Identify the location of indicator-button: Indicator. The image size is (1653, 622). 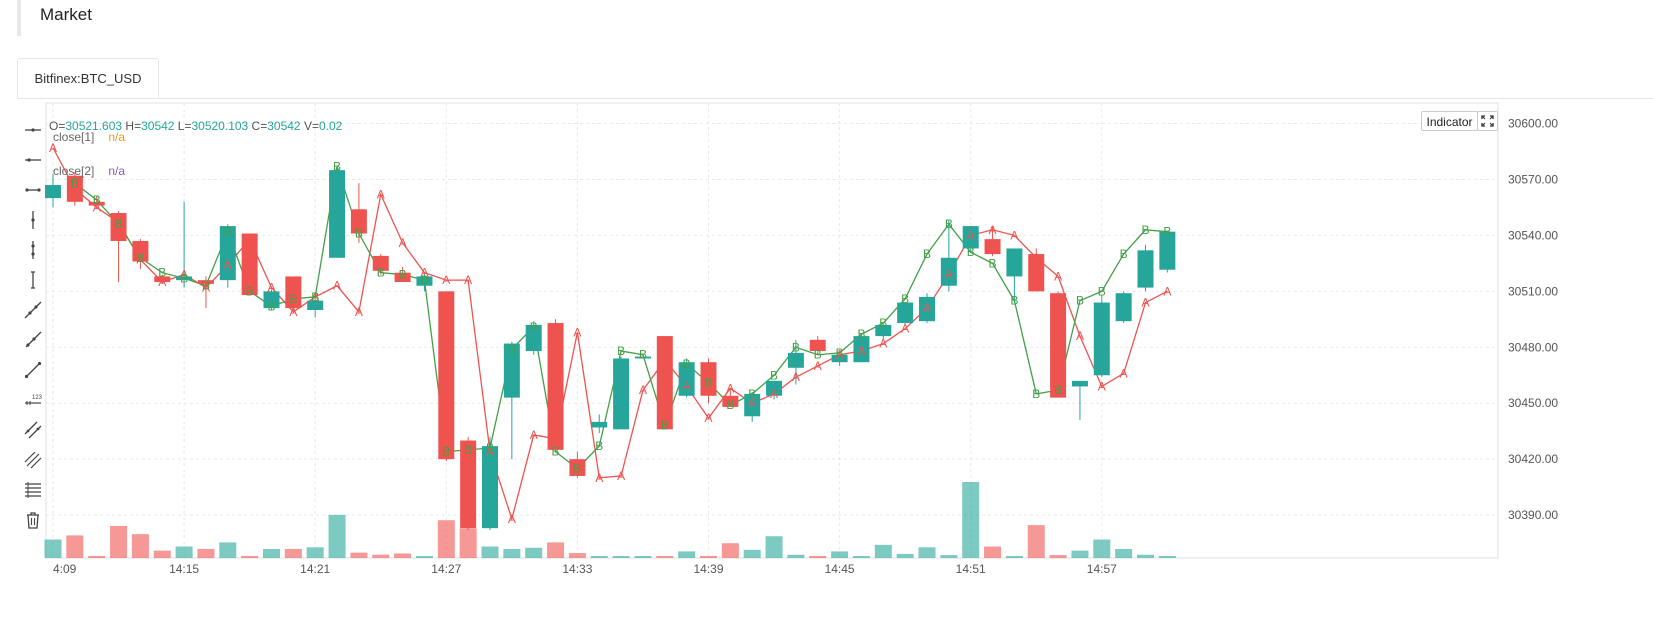
(1449, 121).